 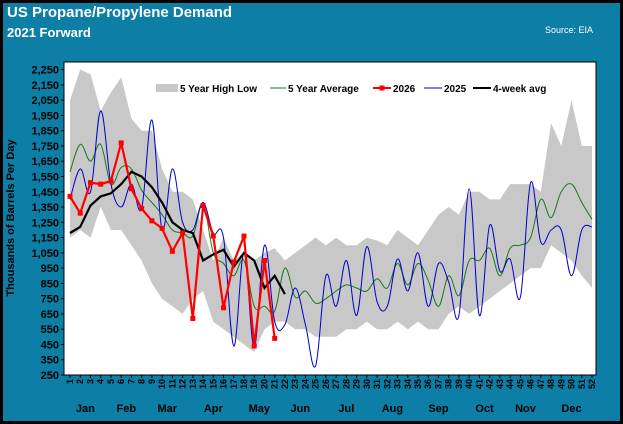 What do you see at coordinates (50, 300) in the screenshot?
I see `y-tick-label: 750` at bounding box center [50, 300].